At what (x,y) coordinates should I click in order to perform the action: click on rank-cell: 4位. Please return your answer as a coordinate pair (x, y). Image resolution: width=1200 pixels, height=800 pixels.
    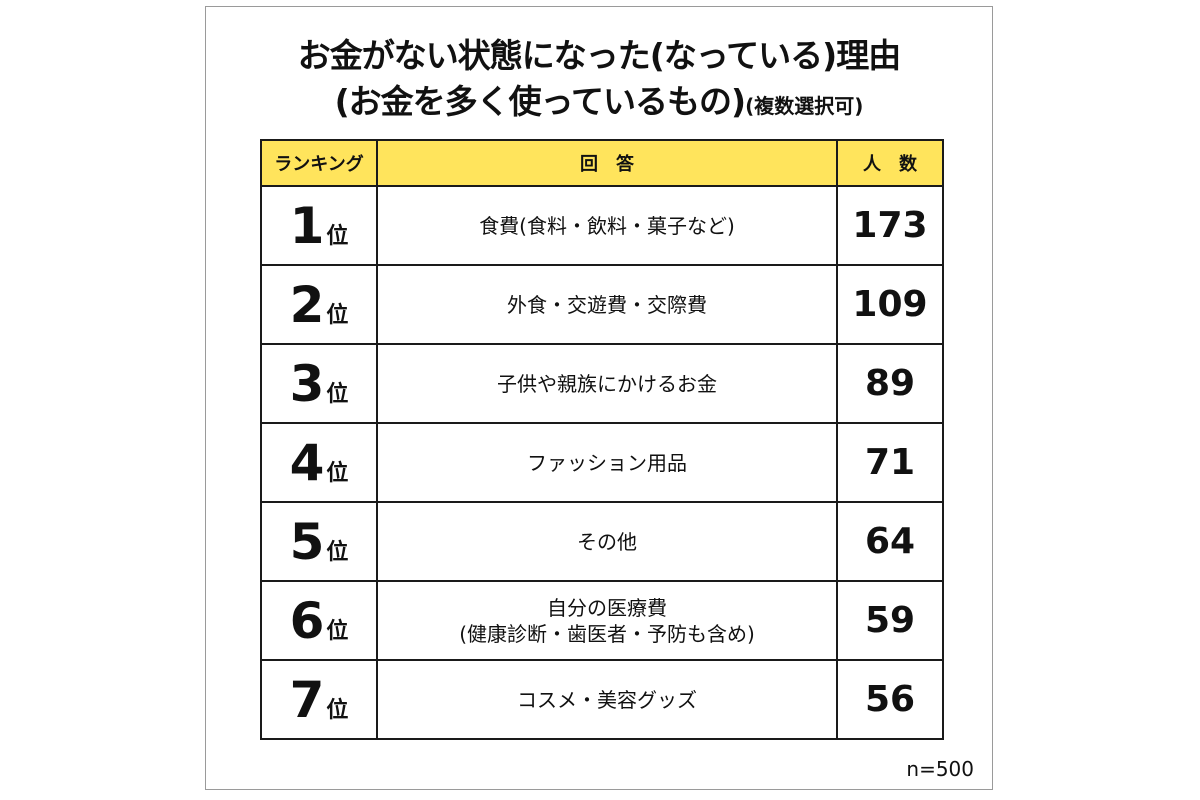
    Looking at the image, I should click on (319, 462).